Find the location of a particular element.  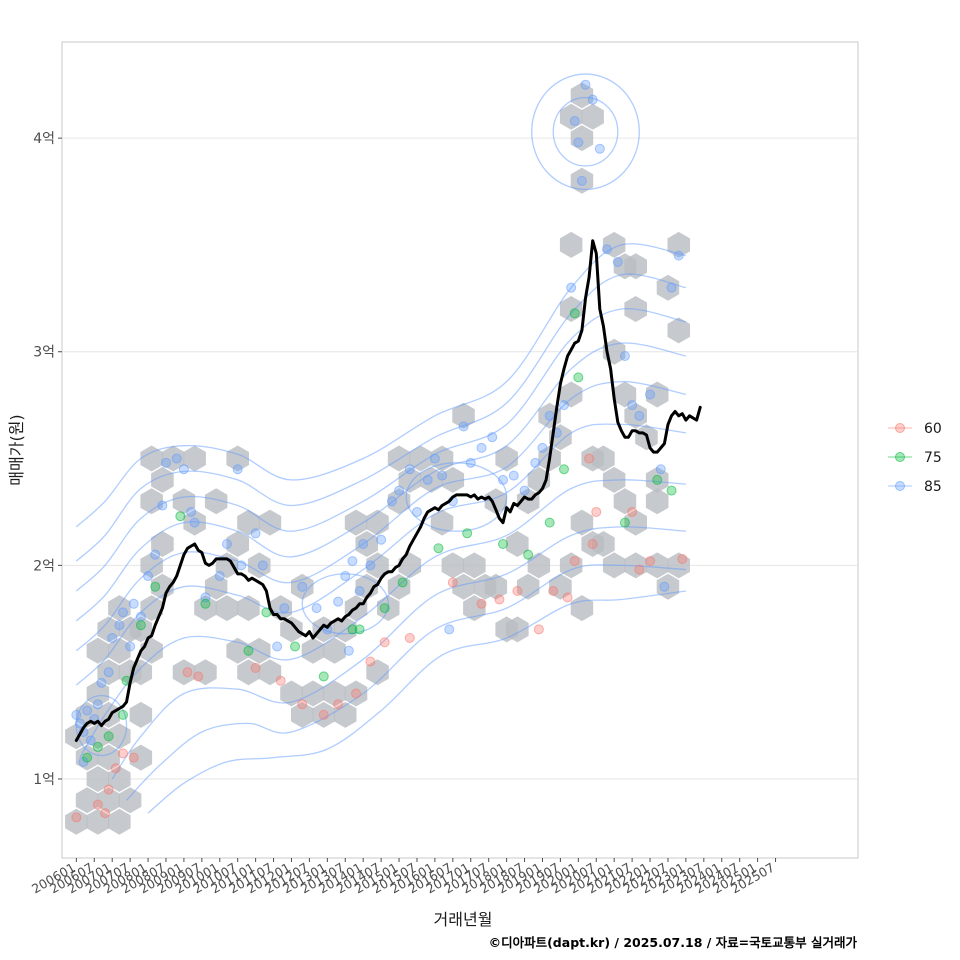

legend-label-85: 85 is located at coordinates (933, 487).